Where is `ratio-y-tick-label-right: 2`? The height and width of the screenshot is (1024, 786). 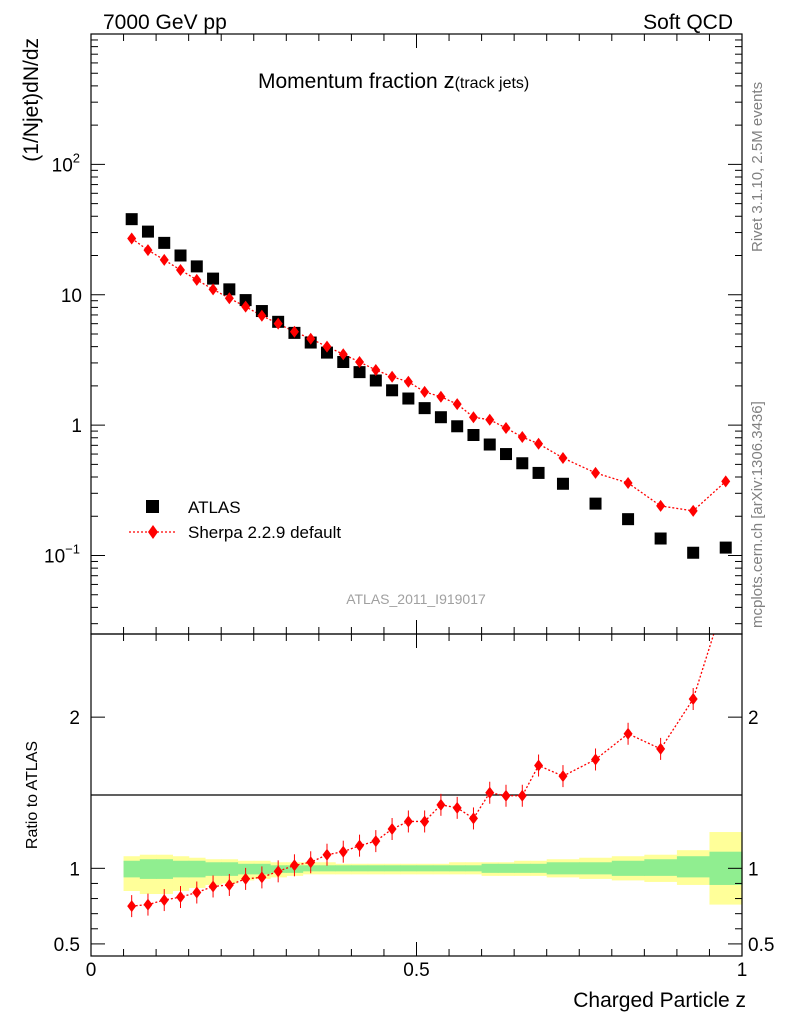 ratio-y-tick-label-right: 2 is located at coordinates (753, 718).